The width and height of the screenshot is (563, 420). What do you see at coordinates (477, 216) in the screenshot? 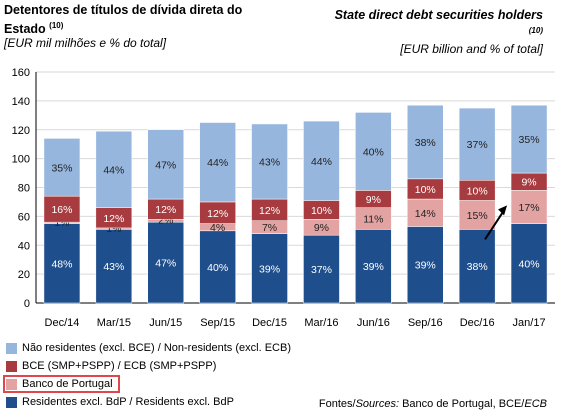
I see `data-label-bdp: 15%` at bounding box center [477, 216].